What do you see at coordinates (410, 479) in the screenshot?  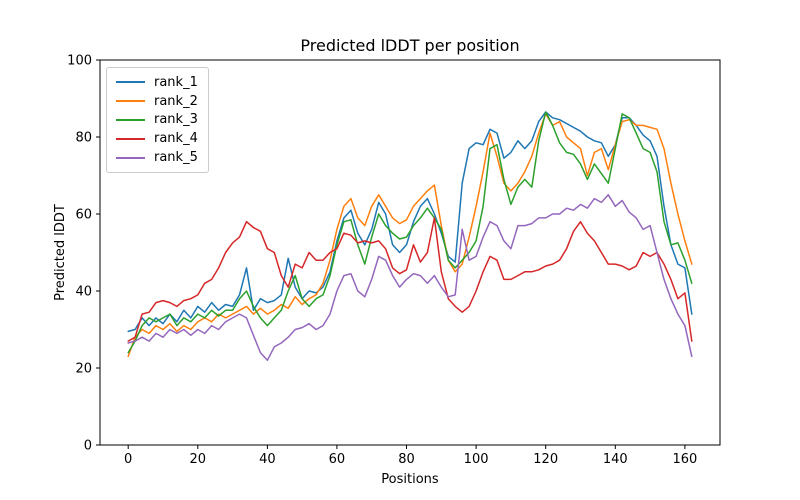 I see `x-axis-label: Positions` at bounding box center [410, 479].